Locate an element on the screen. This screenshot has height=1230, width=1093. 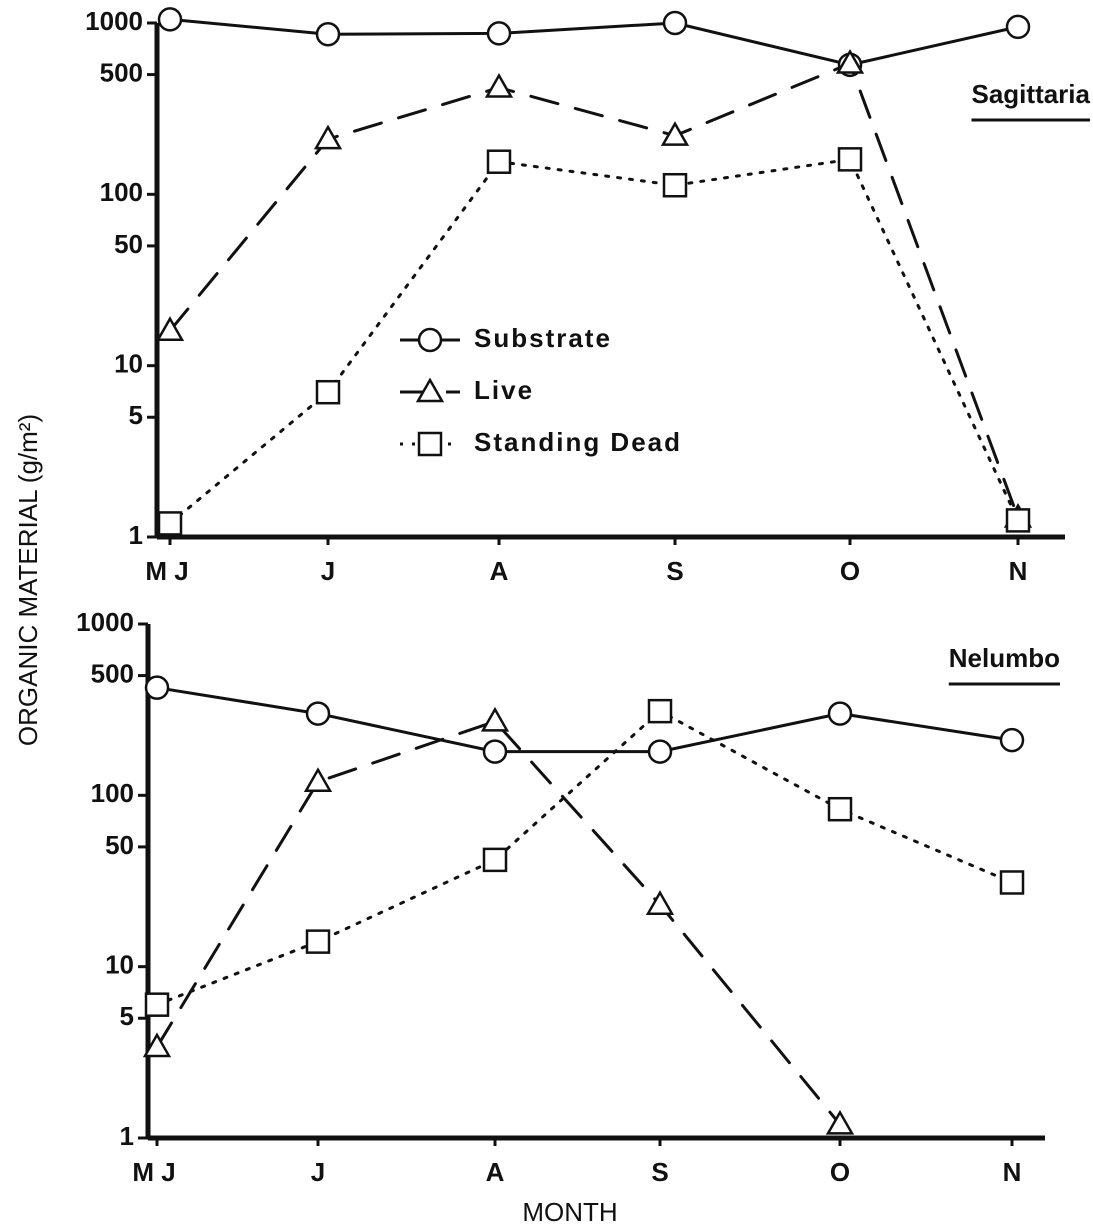
legend-label: Standing Dead is located at coordinates (578, 442).